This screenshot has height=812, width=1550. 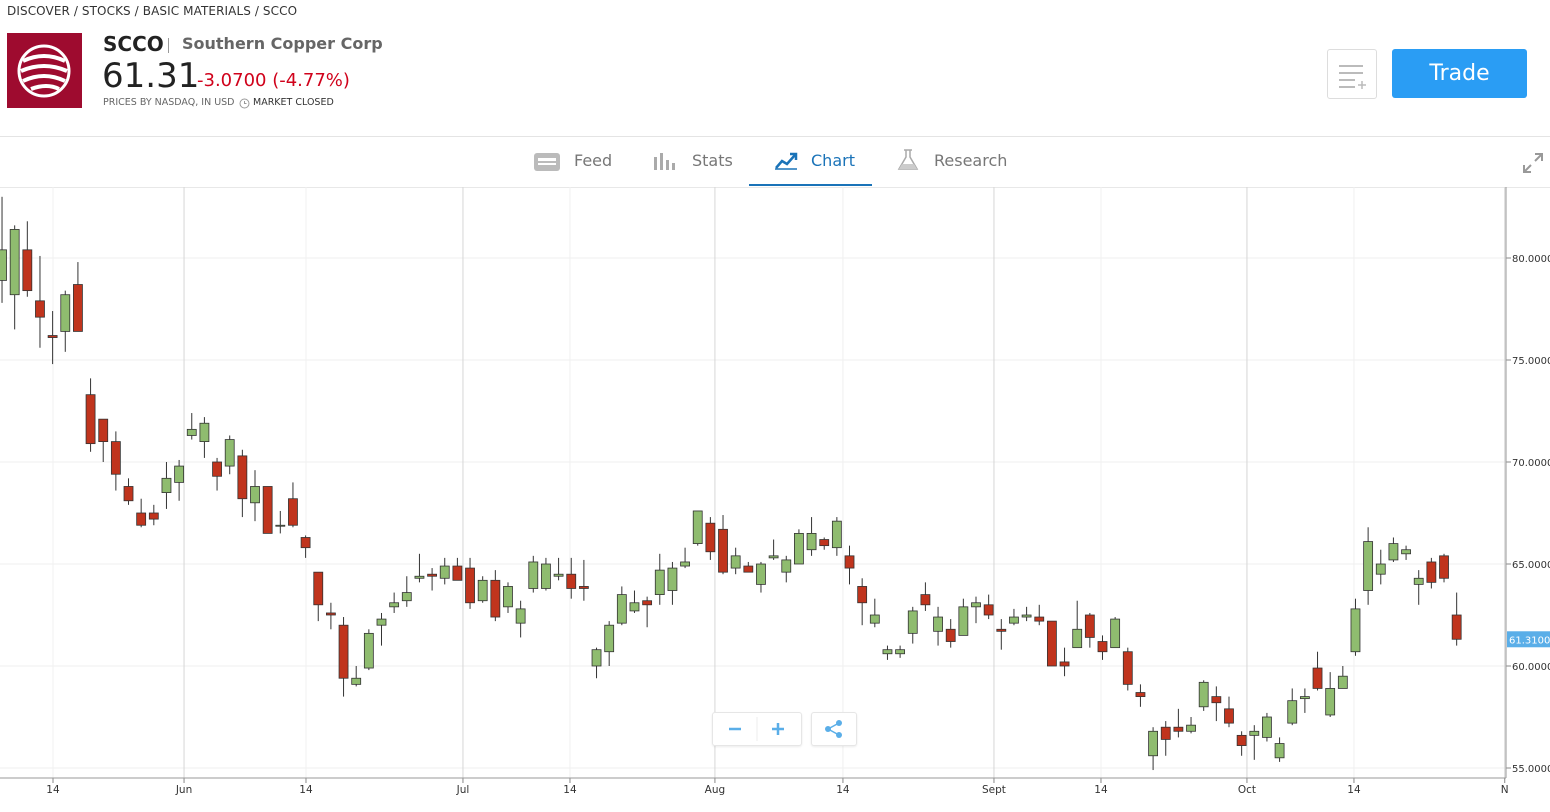 I want to click on tab: Feed, so click(x=593, y=160).